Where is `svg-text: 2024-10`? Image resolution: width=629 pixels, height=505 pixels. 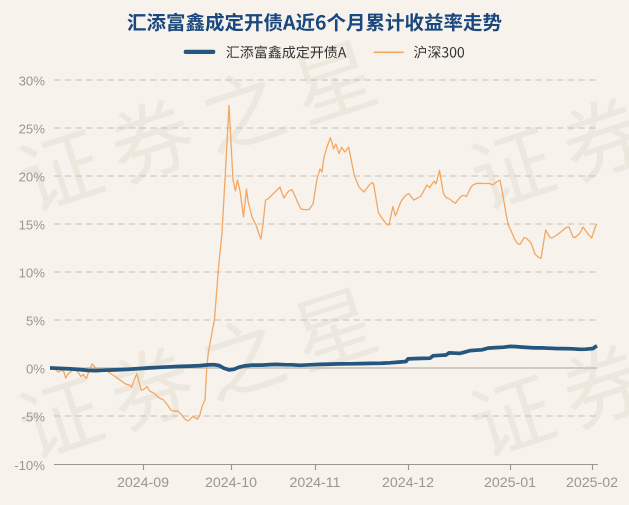
svg-text: 2024-10 is located at coordinates (231, 483).